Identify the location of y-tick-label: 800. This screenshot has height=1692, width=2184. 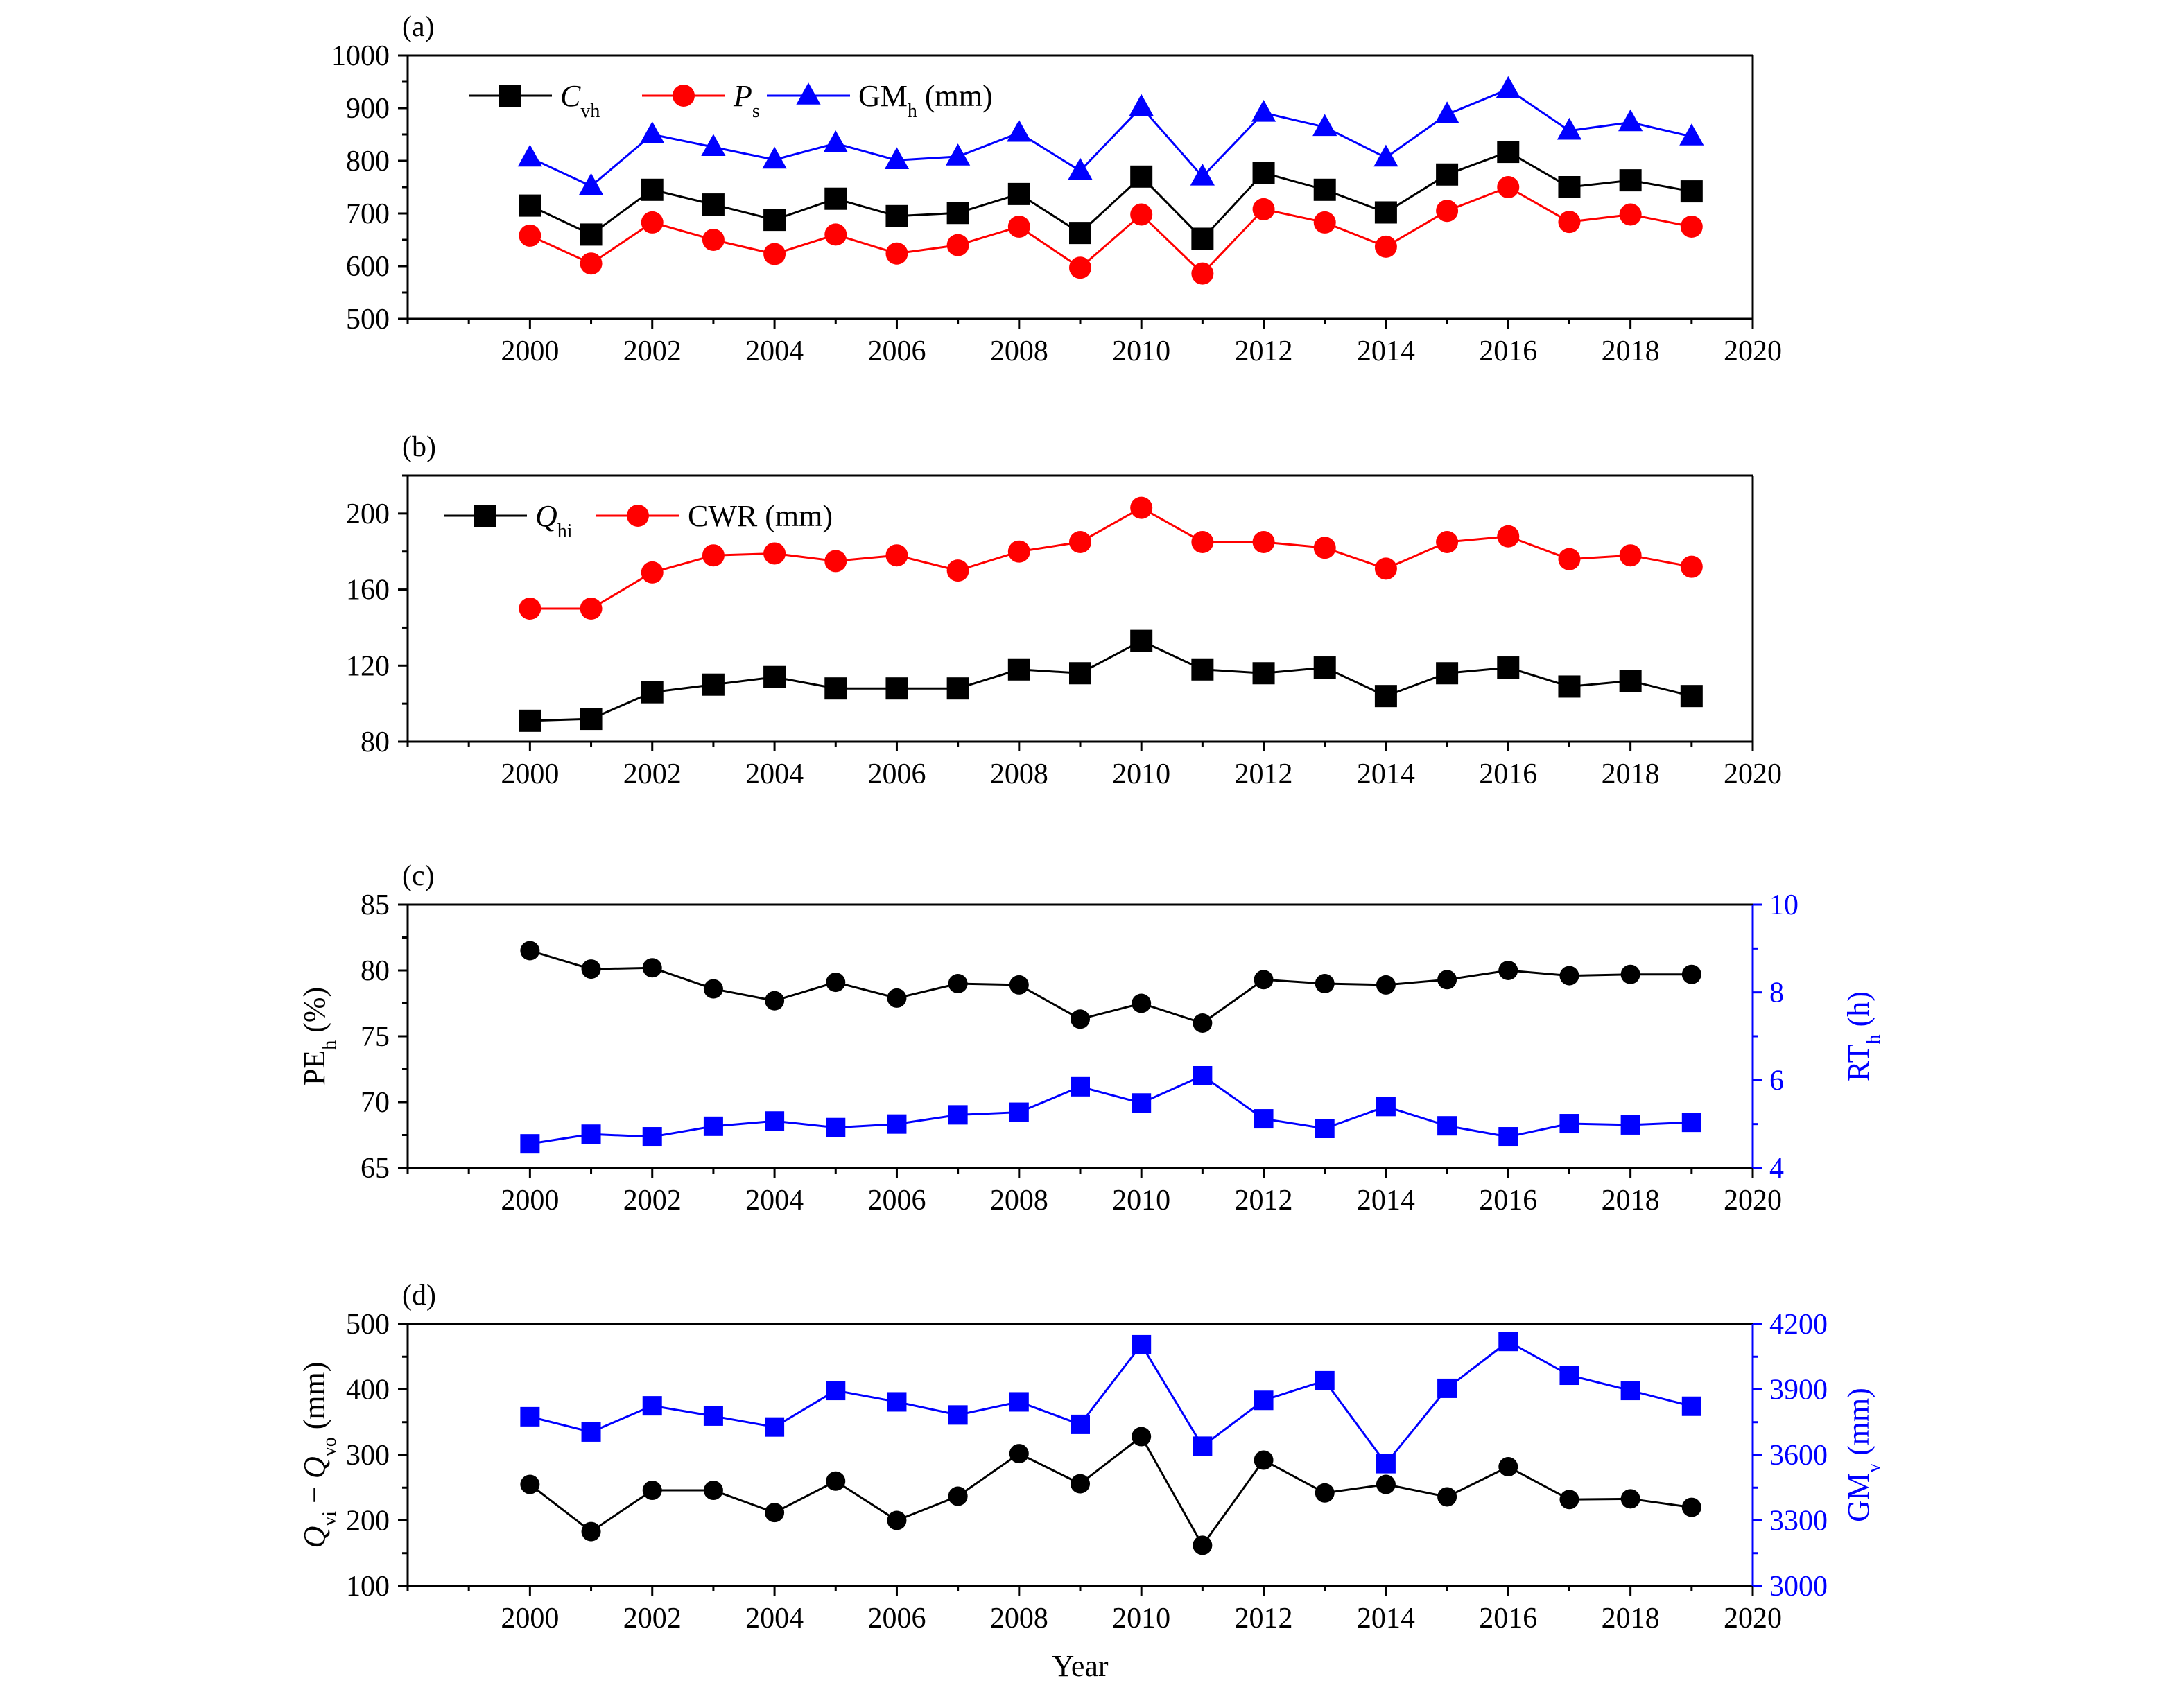
(368, 161).